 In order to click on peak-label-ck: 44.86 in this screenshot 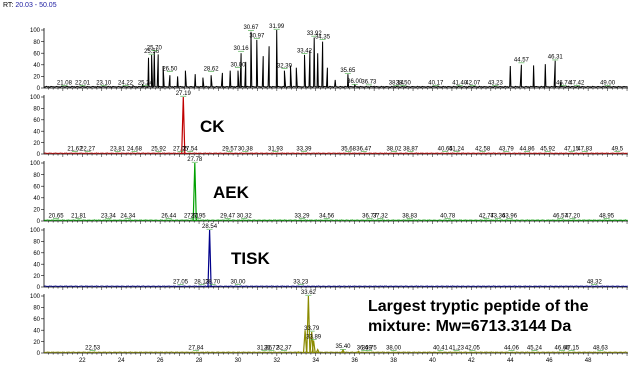, I will do `click(528, 149)`.